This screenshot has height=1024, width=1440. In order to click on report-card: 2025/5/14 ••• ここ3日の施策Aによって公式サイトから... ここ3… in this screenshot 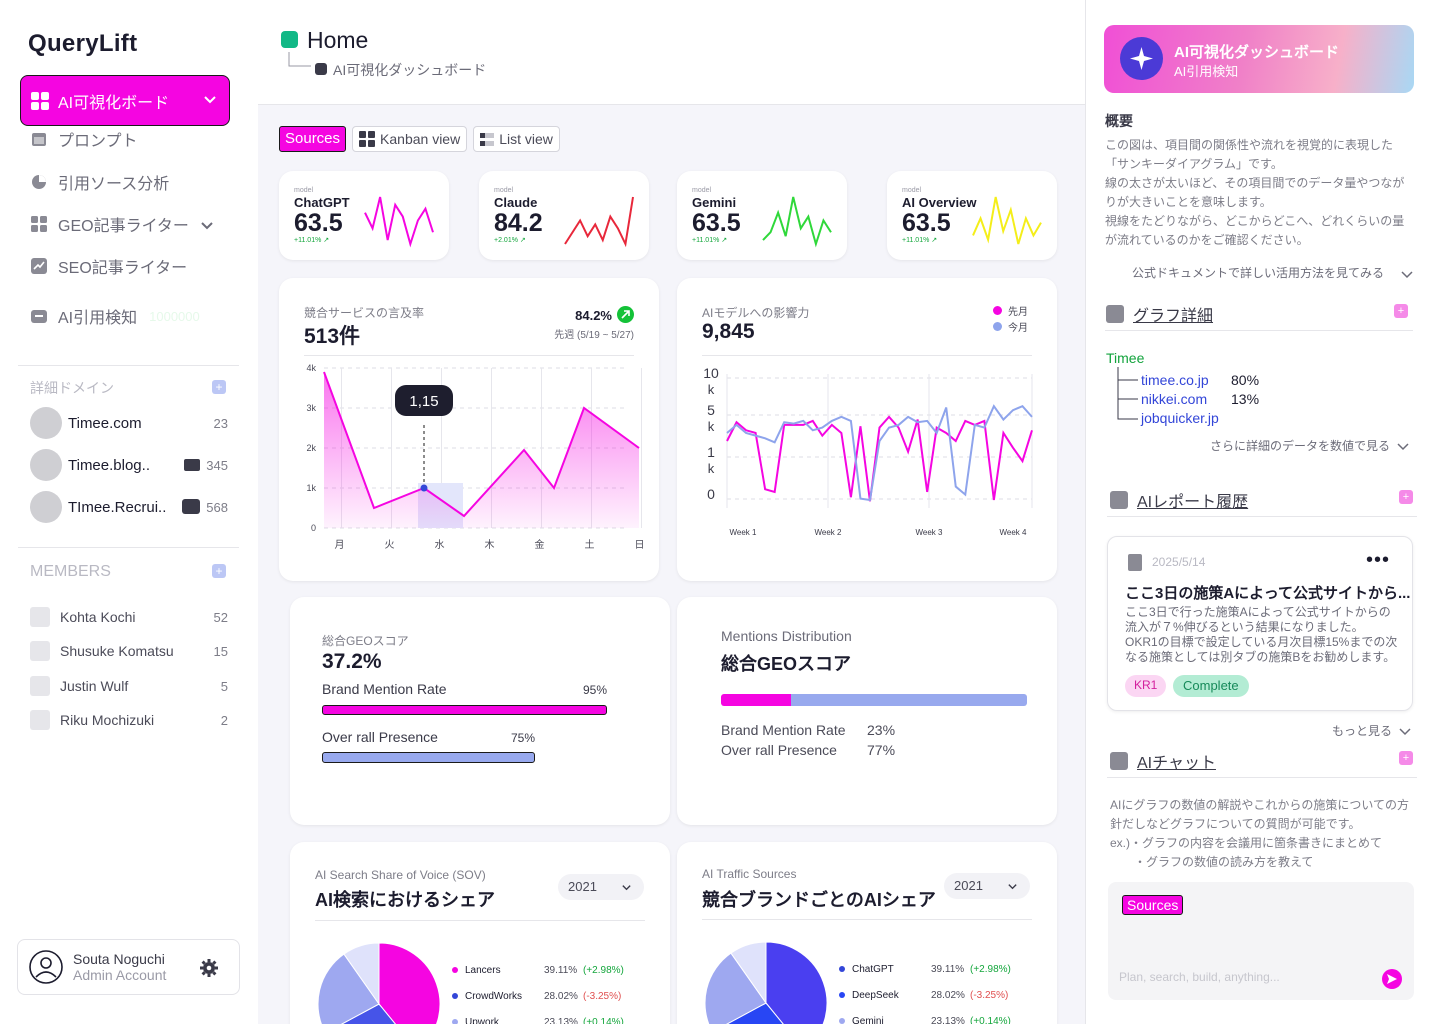, I will do `click(1260, 623)`.